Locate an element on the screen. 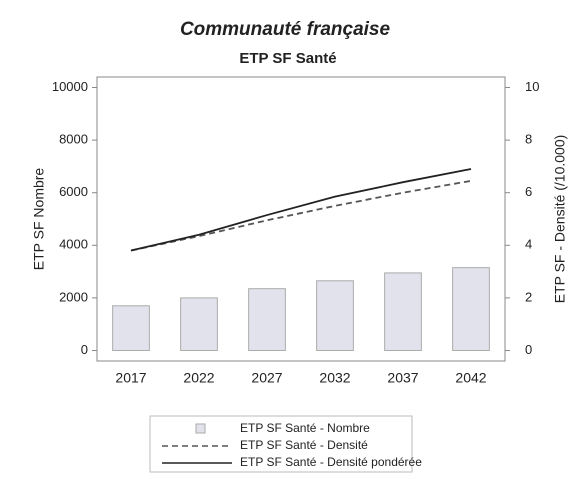  y-tick-label: 0 is located at coordinates (84, 349).